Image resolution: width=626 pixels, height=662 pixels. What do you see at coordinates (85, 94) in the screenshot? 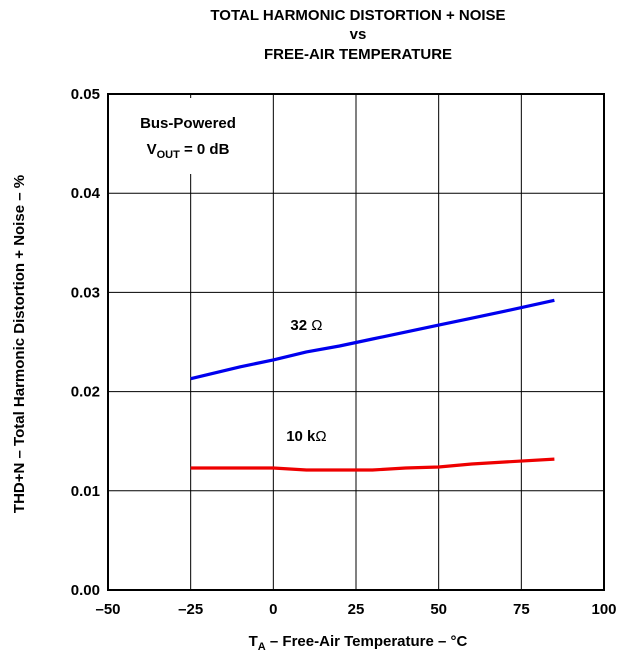
I see `y-tick-label: 0.05` at bounding box center [85, 94].